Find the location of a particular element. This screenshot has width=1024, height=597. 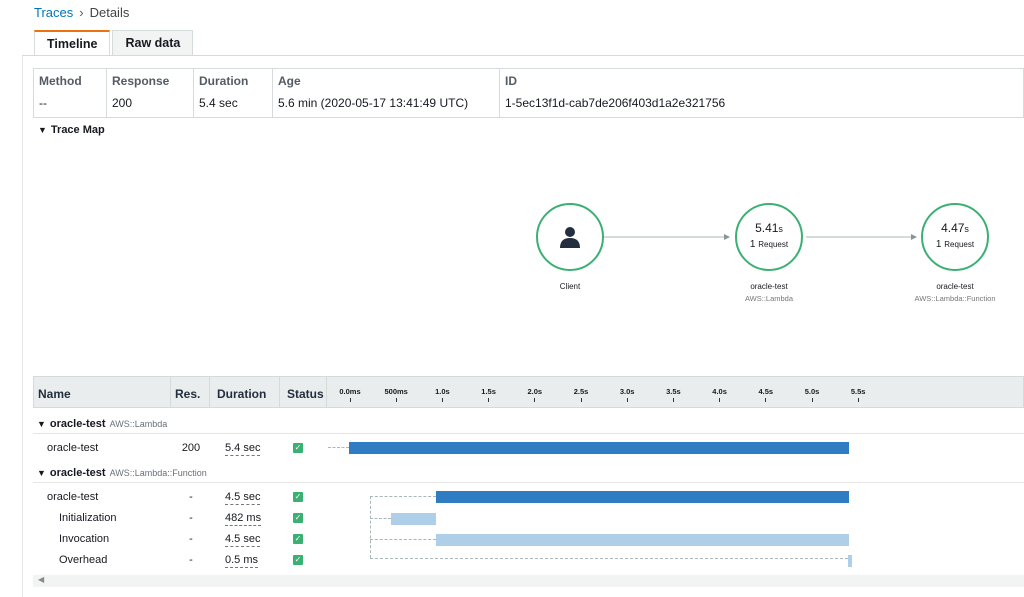

trace-map-toggle: ▼ Trace Map is located at coordinates (71, 130).